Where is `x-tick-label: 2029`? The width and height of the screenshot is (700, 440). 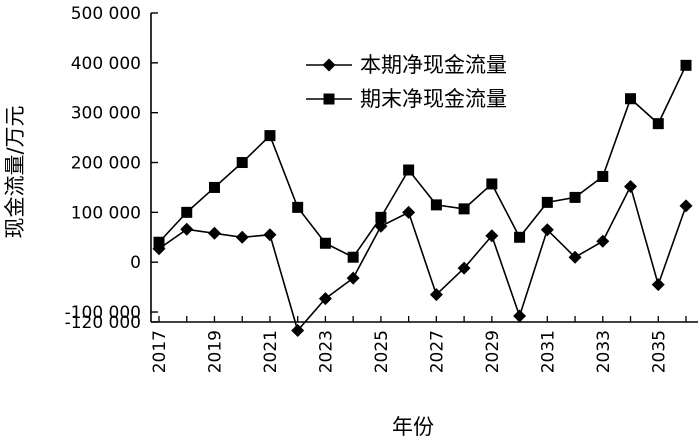 x-tick-label: 2029 is located at coordinates (493, 351).